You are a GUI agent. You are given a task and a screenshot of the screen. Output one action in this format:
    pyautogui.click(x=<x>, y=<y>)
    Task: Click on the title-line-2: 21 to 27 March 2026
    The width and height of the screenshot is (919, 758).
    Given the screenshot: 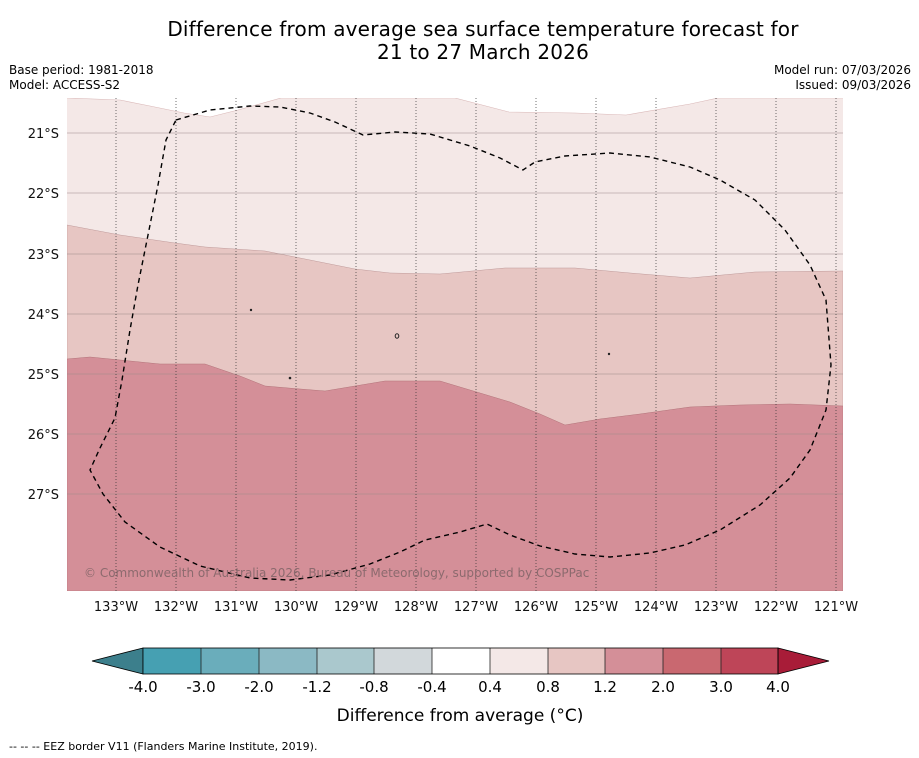 What is the action you would take?
    pyautogui.click(x=483, y=52)
    